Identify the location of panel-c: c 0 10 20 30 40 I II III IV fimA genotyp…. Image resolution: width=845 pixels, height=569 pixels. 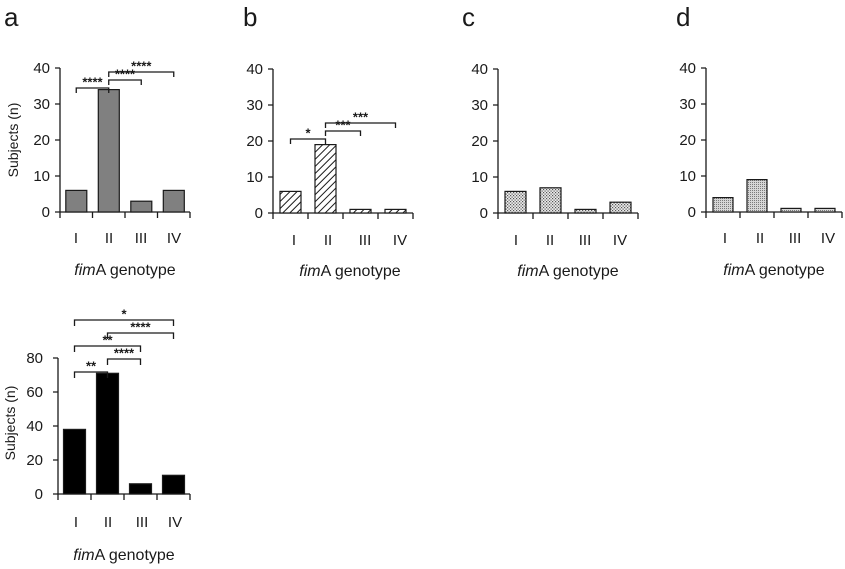
(550, 141).